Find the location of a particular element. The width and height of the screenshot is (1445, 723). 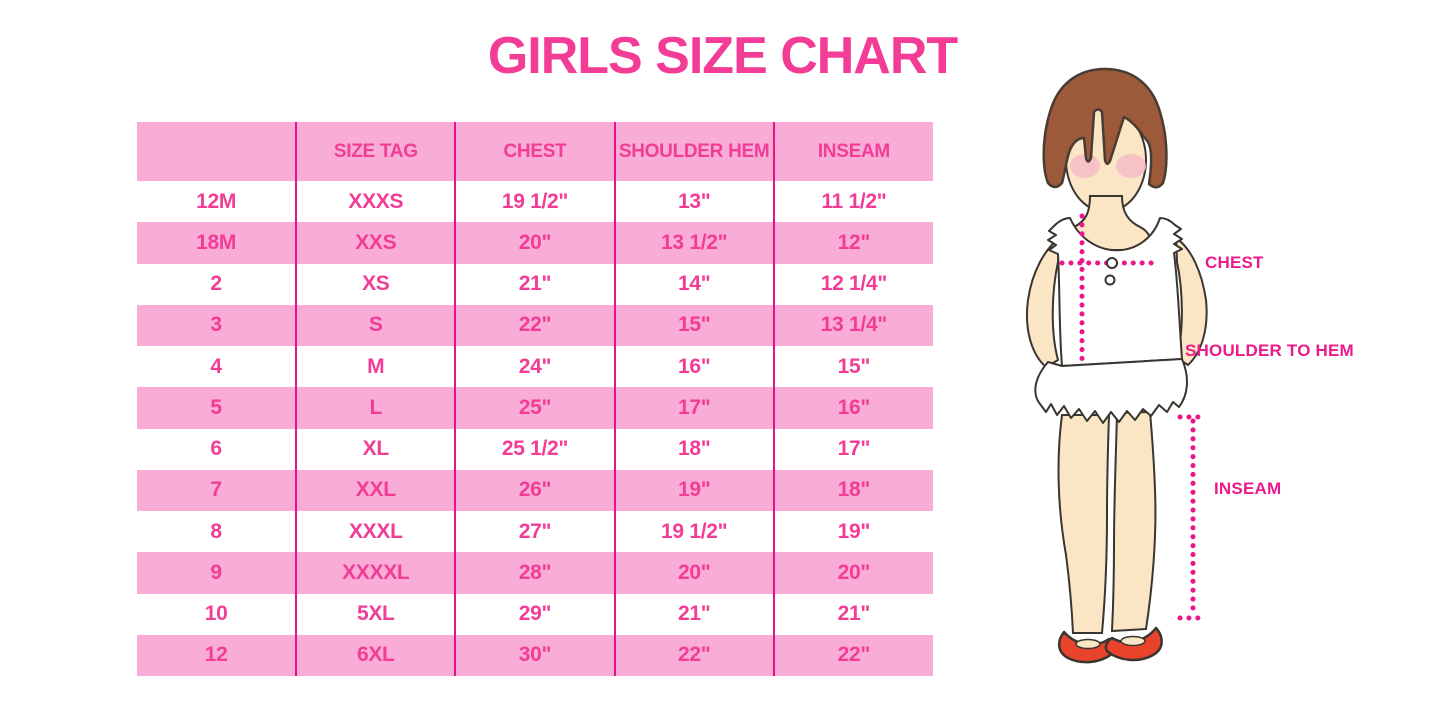

table-cell: 13 1/2" is located at coordinates (693, 243).